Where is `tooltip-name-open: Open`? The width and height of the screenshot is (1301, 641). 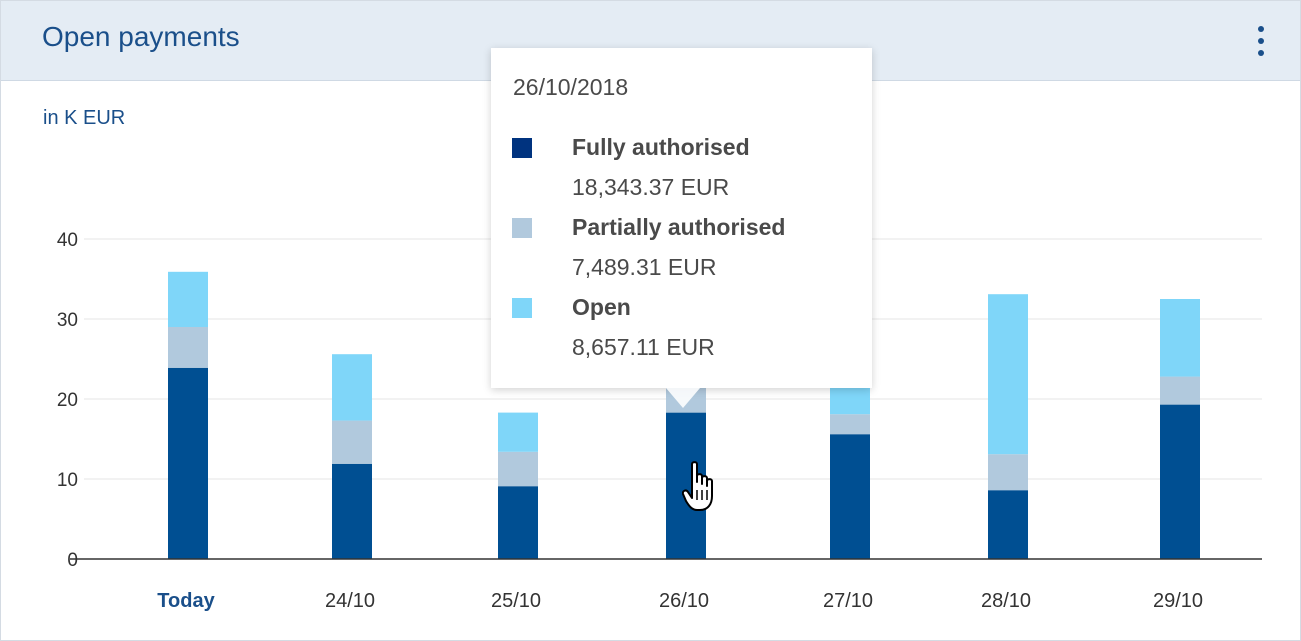
tooltip-name-open: Open is located at coordinates (601, 307).